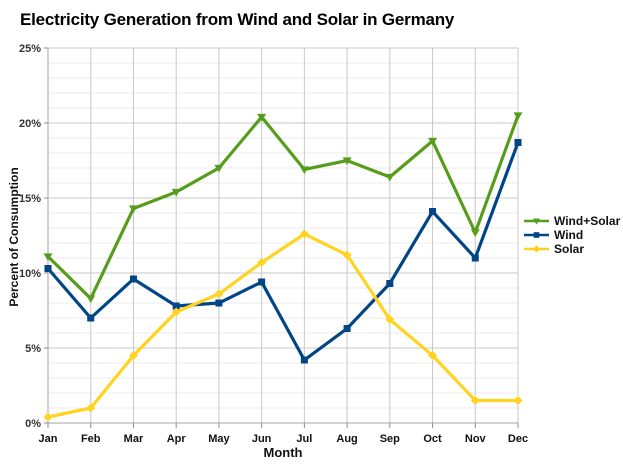 The height and width of the screenshot is (467, 623). What do you see at coordinates (48, 268) in the screenshot?
I see `data-point-wind-jan` at bounding box center [48, 268].